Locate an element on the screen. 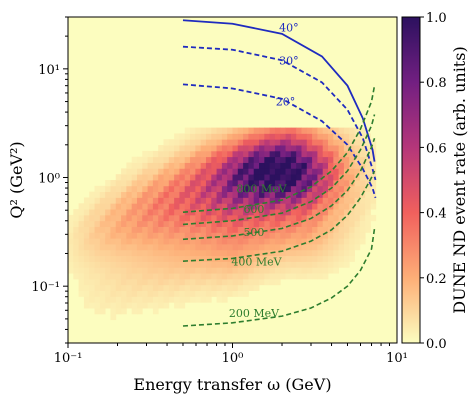  y-tick-label: 10¹ is located at coordinates (49, 70).